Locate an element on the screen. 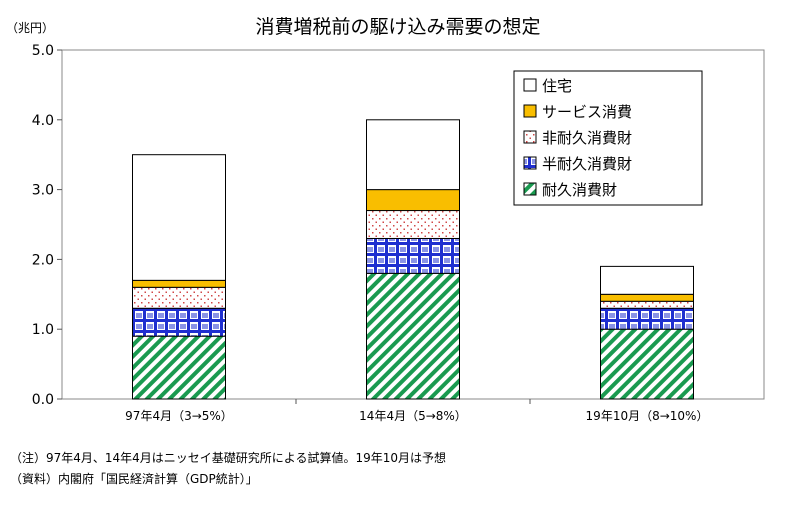 The image size is (797, 523). bar-segment-97-4-3-5--半耐久消費財 is located at coordinates (179, 322).